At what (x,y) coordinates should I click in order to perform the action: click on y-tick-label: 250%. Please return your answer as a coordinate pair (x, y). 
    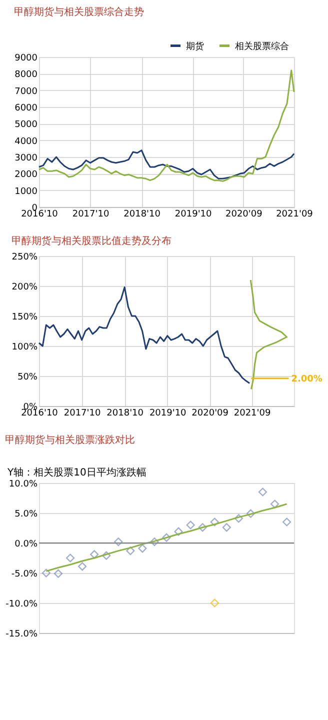
    Looking at the image, I should click on (25, 257).